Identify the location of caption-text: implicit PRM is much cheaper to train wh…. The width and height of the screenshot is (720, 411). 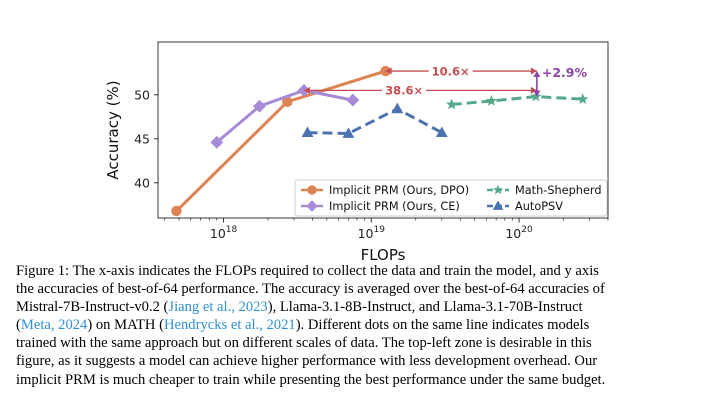
(311, 379).